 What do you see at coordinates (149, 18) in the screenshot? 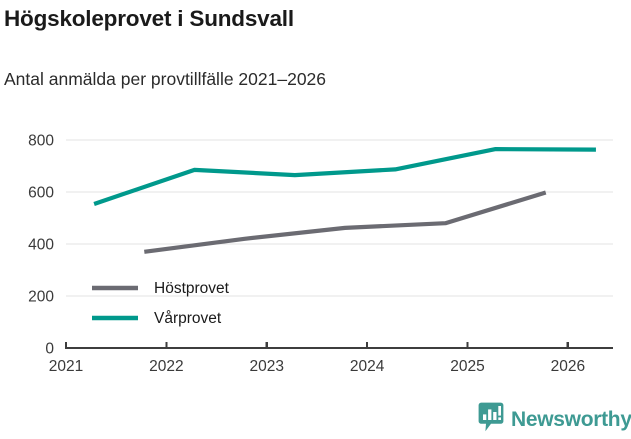
I see `page-title: Högskoleprovet i Sundsvall` at bounding box center [149, 18].